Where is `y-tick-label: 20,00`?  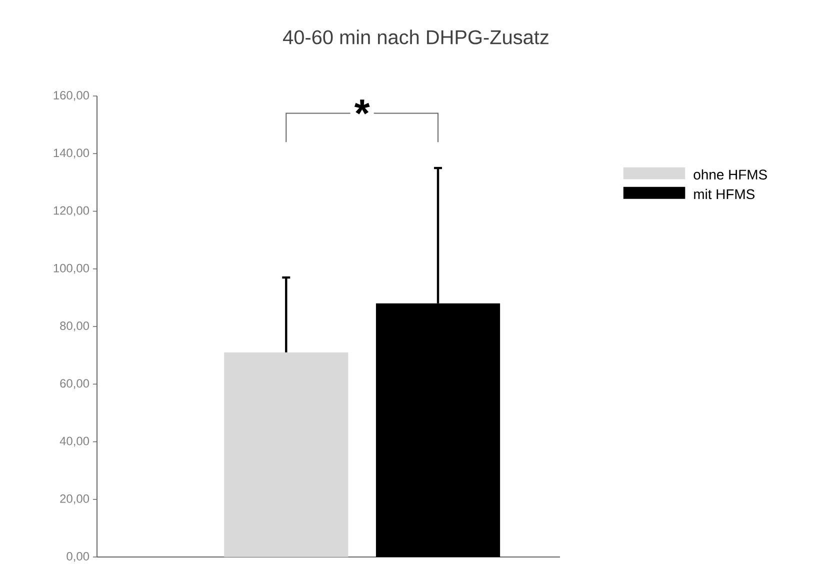 y-tick-label: 20,00 is located at coordinates (75, 499).